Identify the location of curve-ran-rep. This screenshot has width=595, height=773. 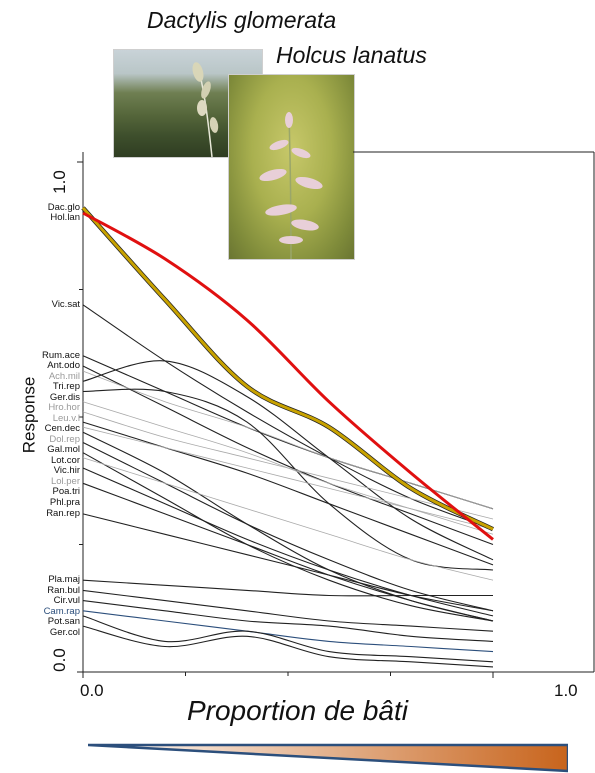
(288, 562).